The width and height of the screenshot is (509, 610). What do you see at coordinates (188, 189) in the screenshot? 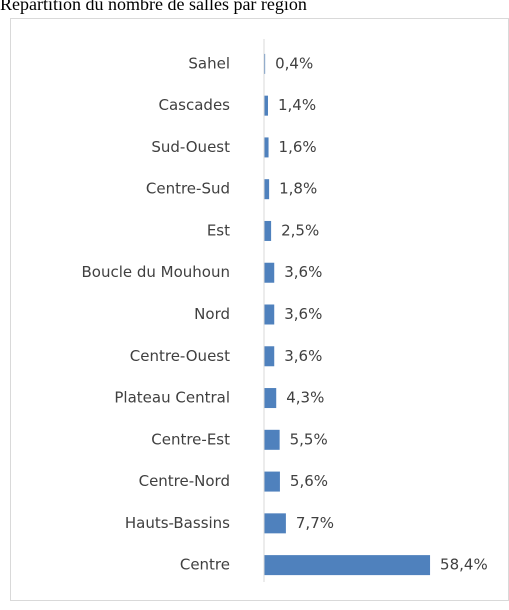
I see `category-label: Centre-Sud` at bounding box center [188, 189].